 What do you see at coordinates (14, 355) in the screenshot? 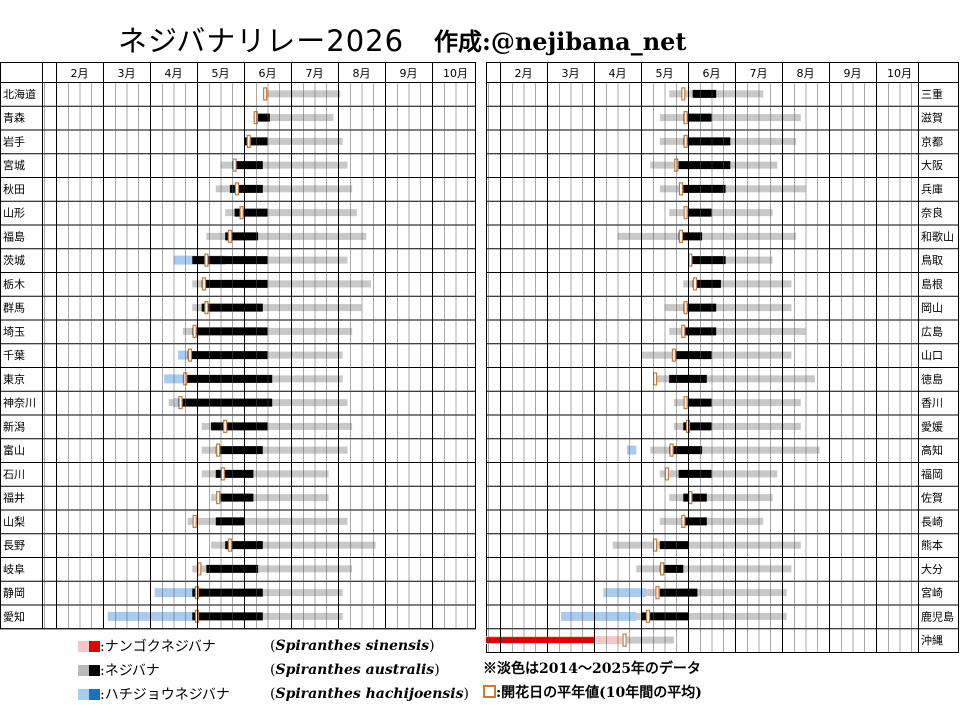
I see `prefecture-label: 千葉` at bounding box center [14, 355].